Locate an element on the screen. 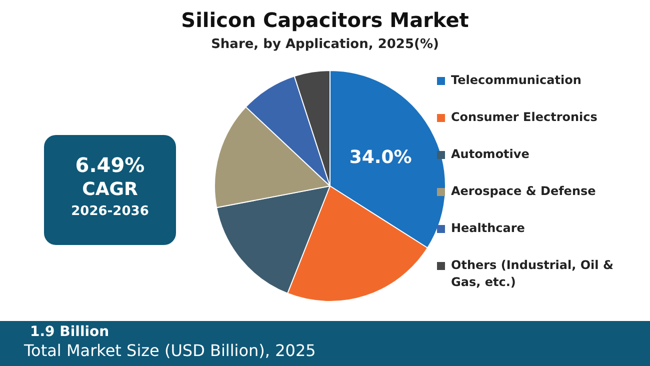 The width and height of the screenshot is (650, 366). legend-label: Consumer Electronics is located at coordinates (524, 117).